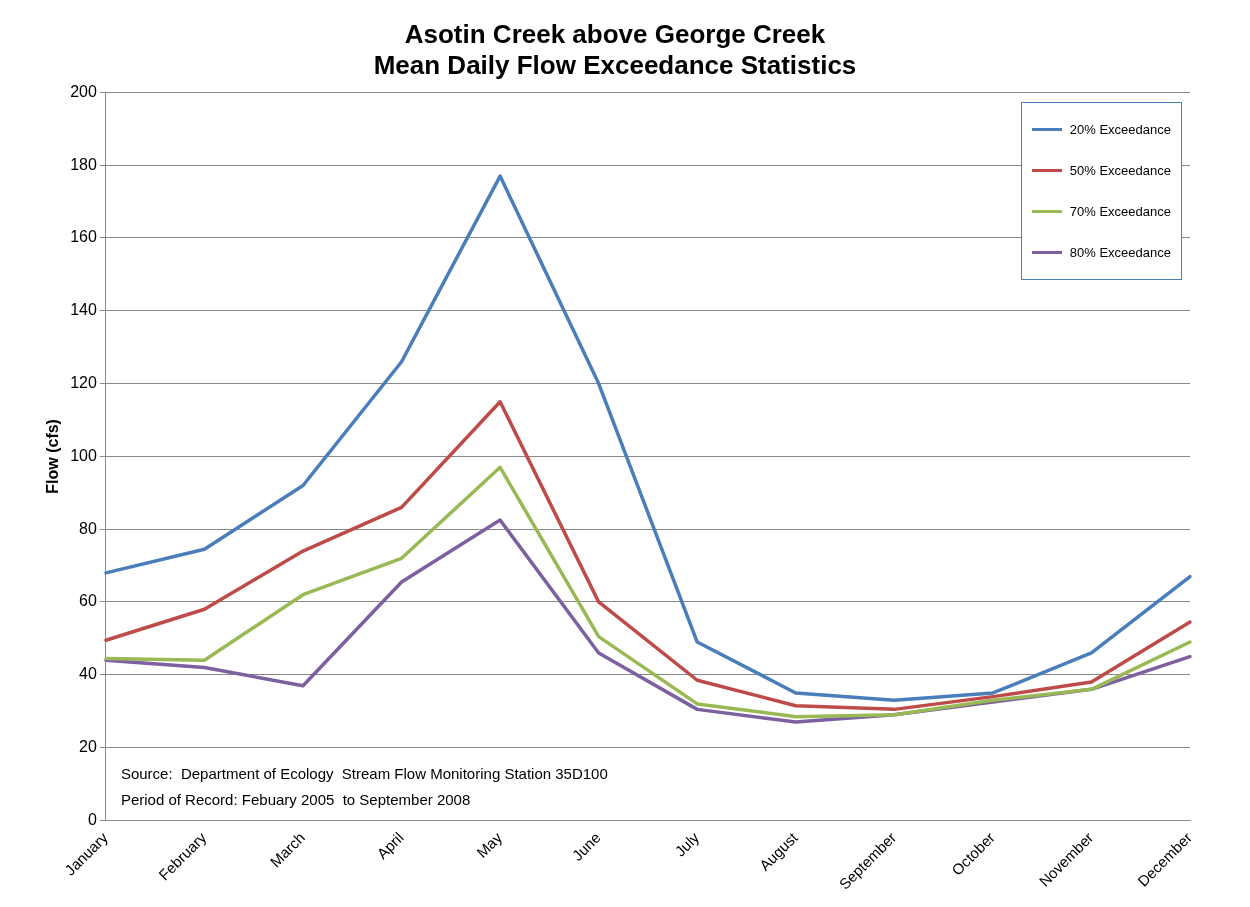 This screenshot has height=907, width=1250. Describe the element at coordinates (1120, 212) in the screenshot. I see `legend-label: 70% Exceedance` at that location.